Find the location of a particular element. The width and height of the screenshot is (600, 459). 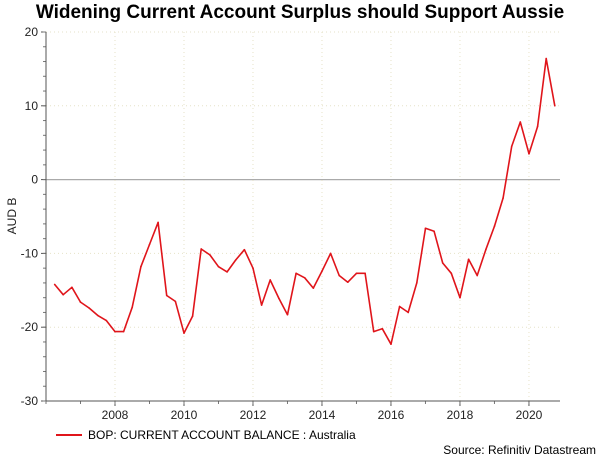

x-tick-label: 2012 is located at coordinates (253, 415).